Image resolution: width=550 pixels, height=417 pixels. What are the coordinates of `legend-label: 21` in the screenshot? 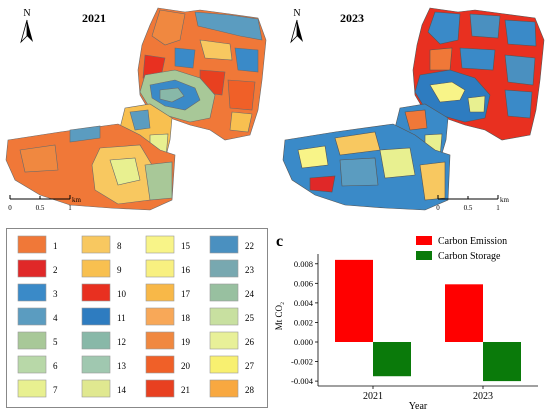 It's located at (185, 390).